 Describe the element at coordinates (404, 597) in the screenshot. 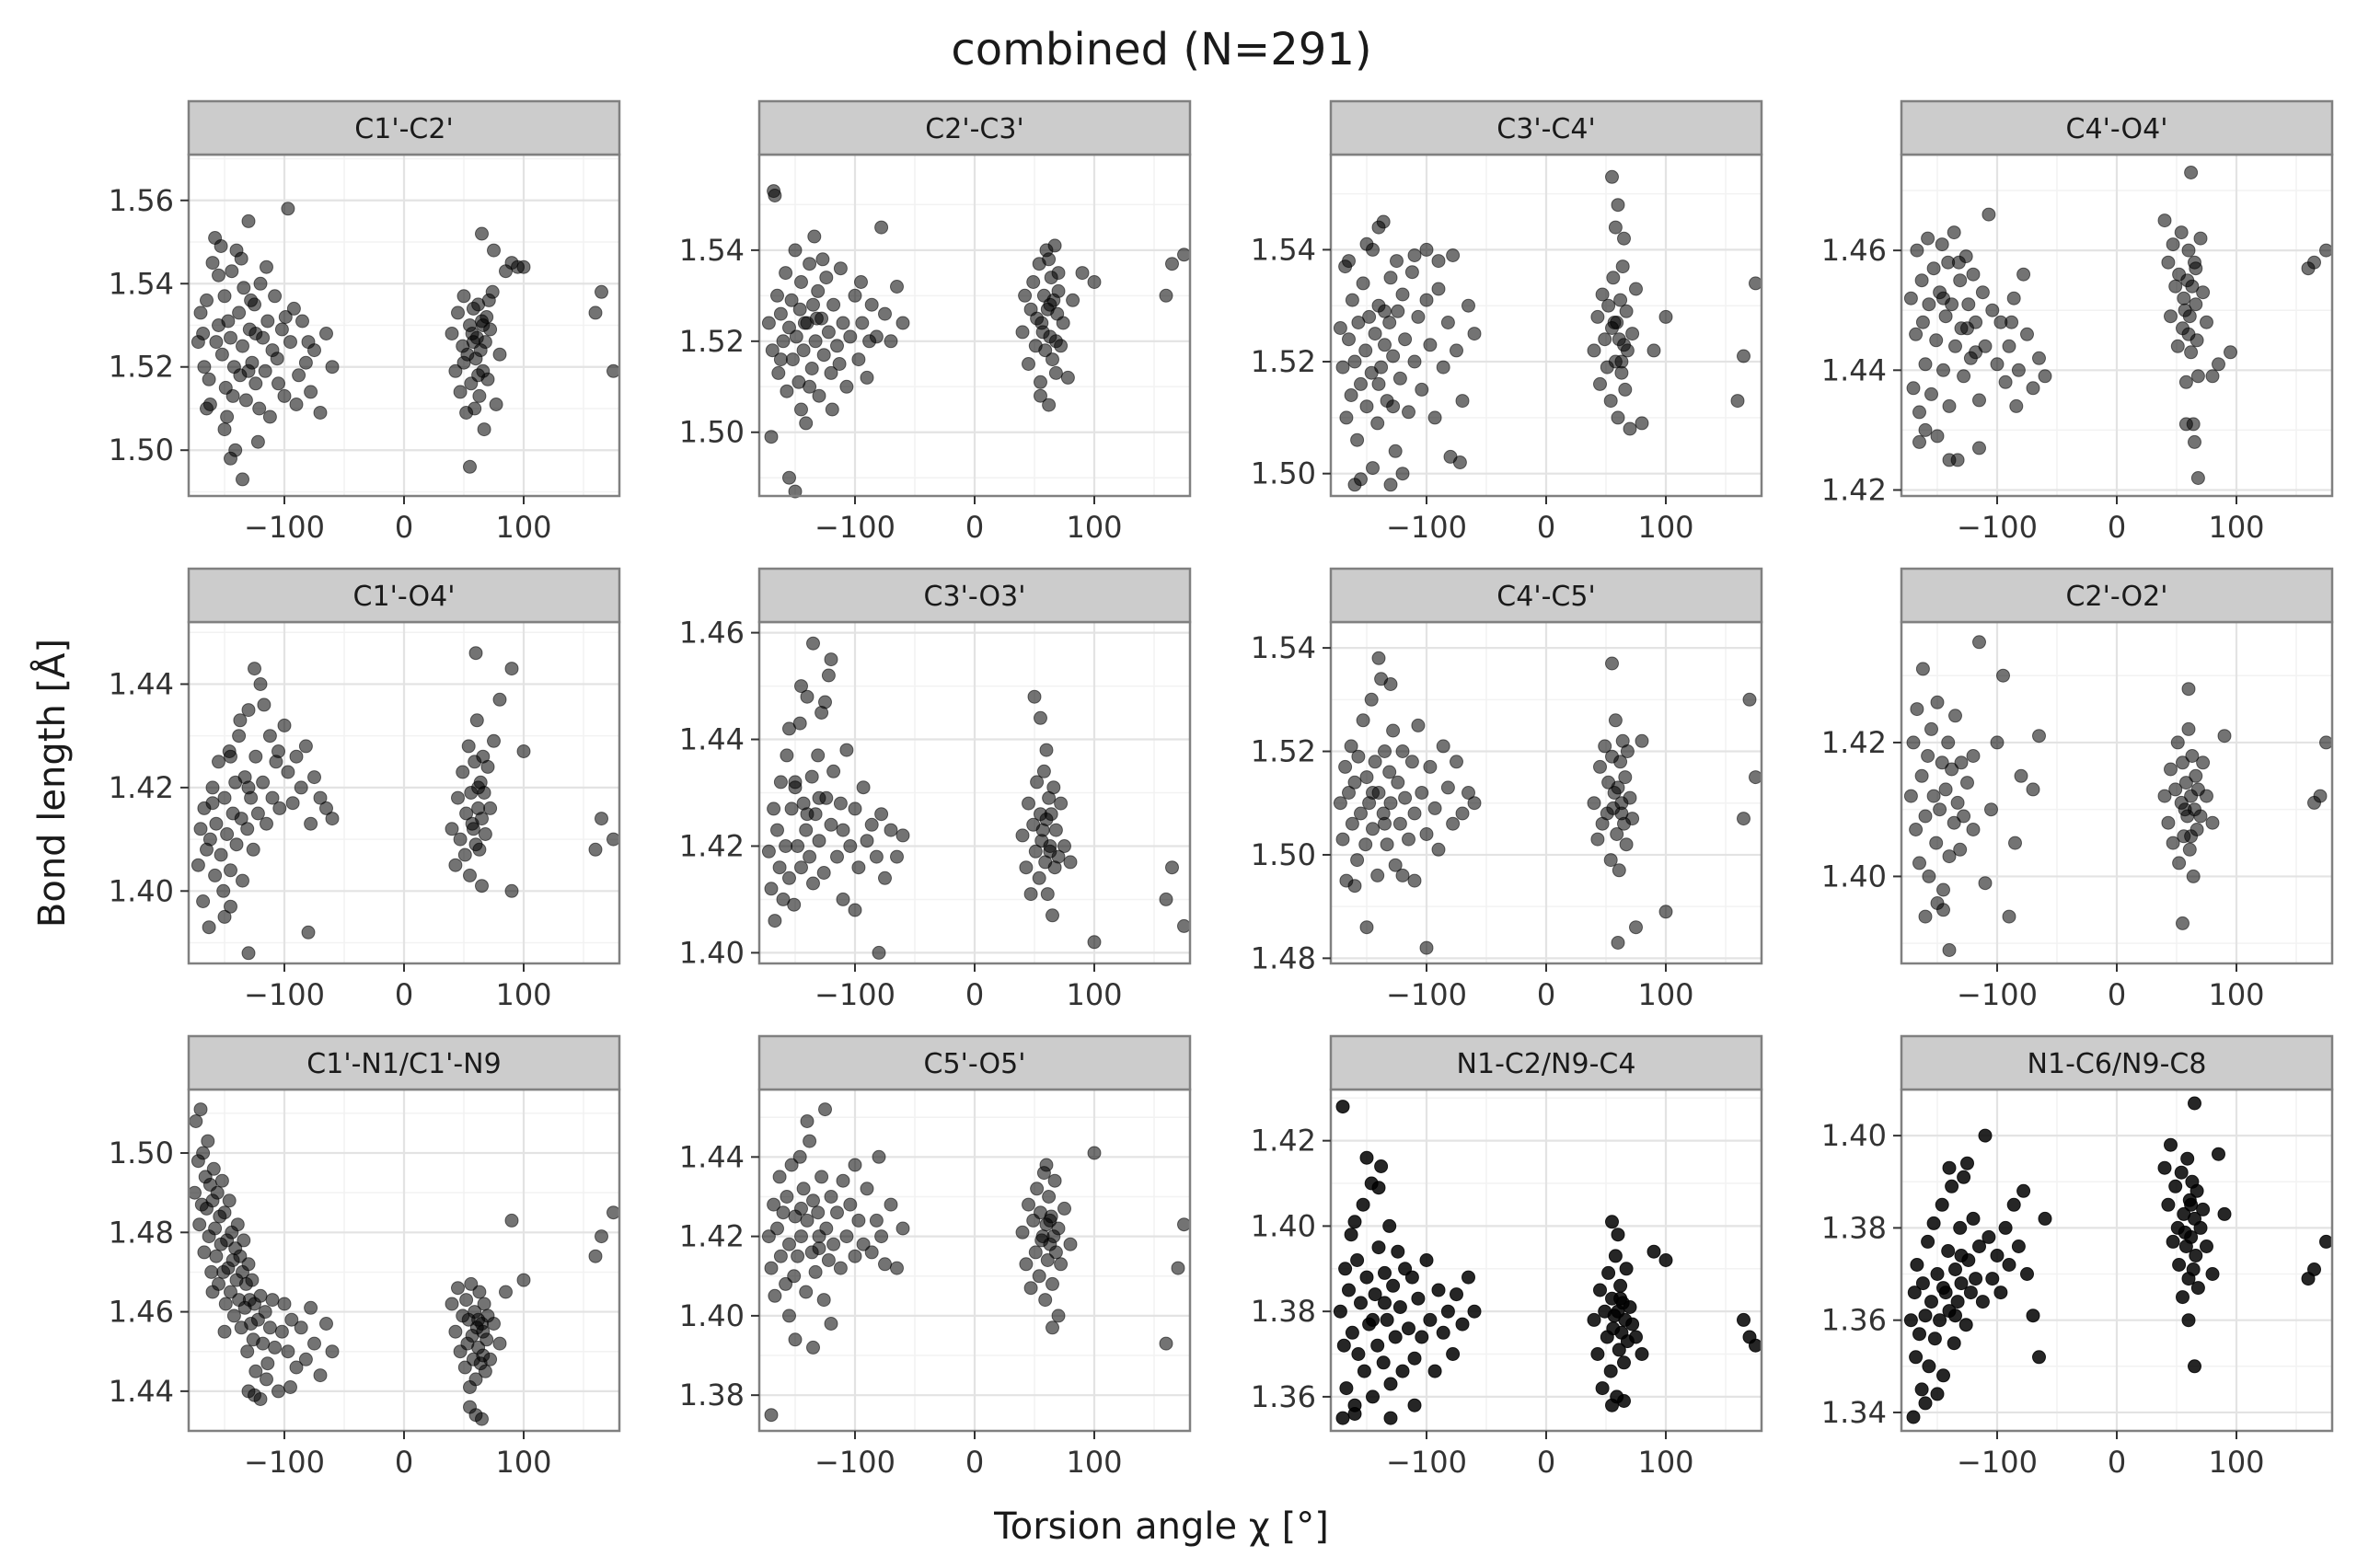

I see `facet-label: C1'-O4'` at that location.